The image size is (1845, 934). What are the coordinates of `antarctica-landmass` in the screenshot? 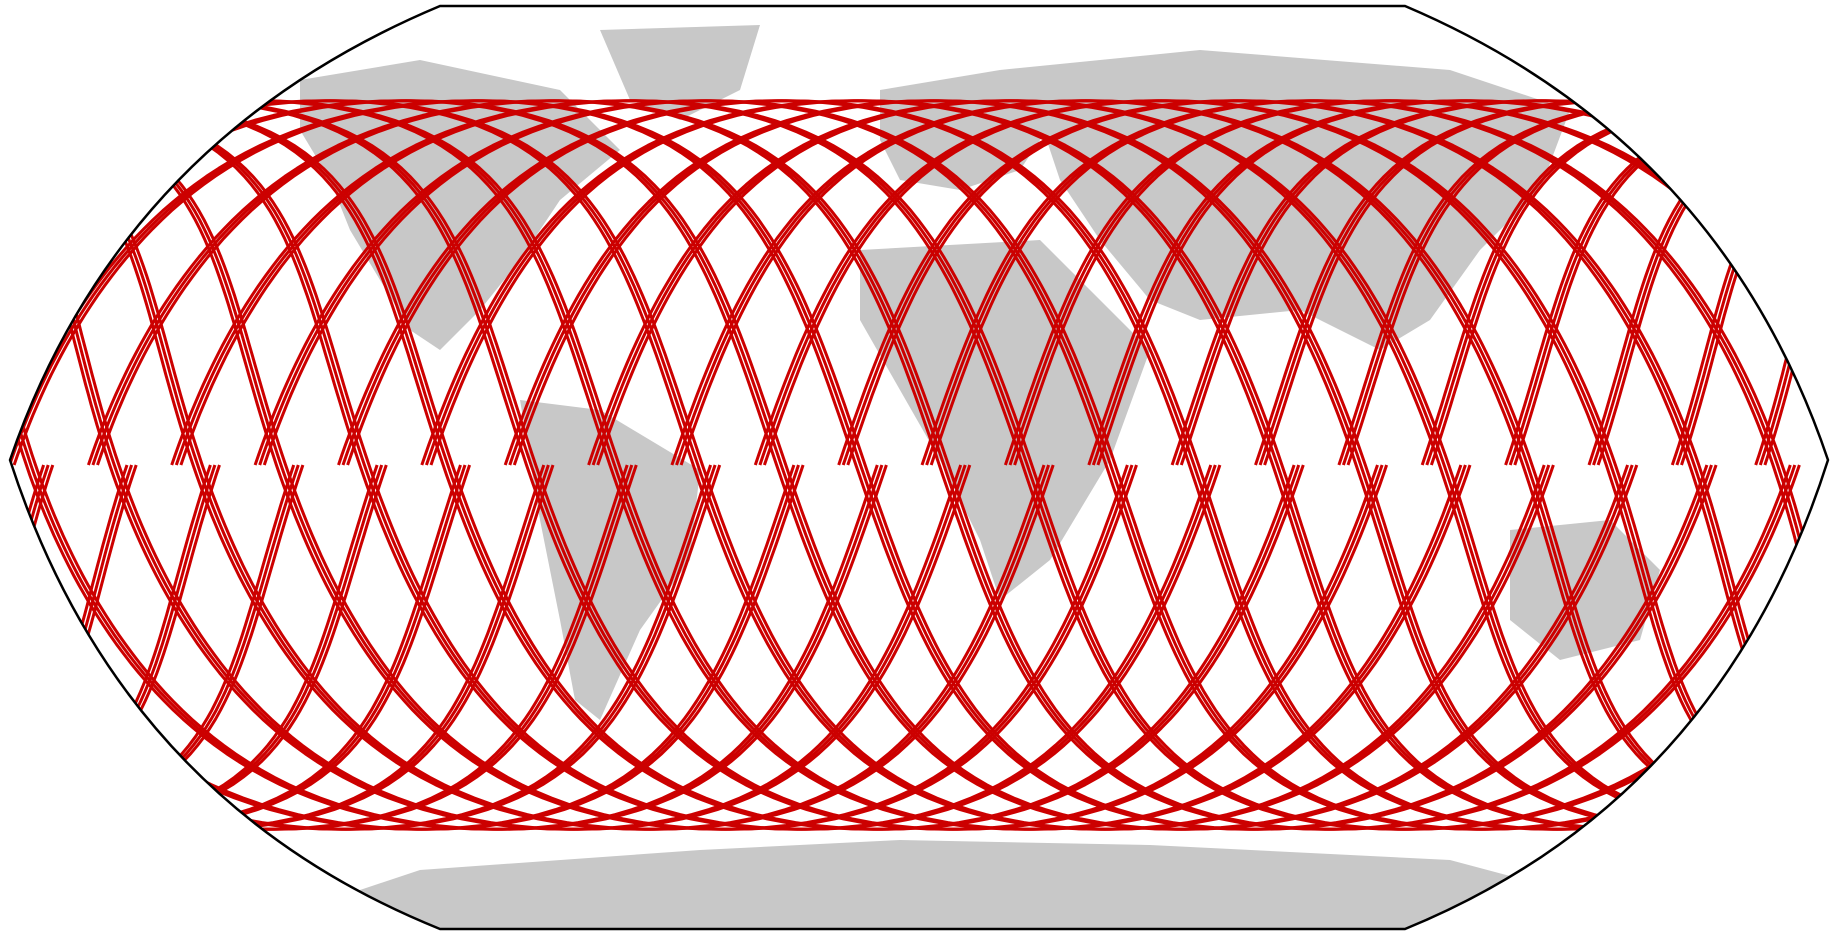 It's located at (950, 884).